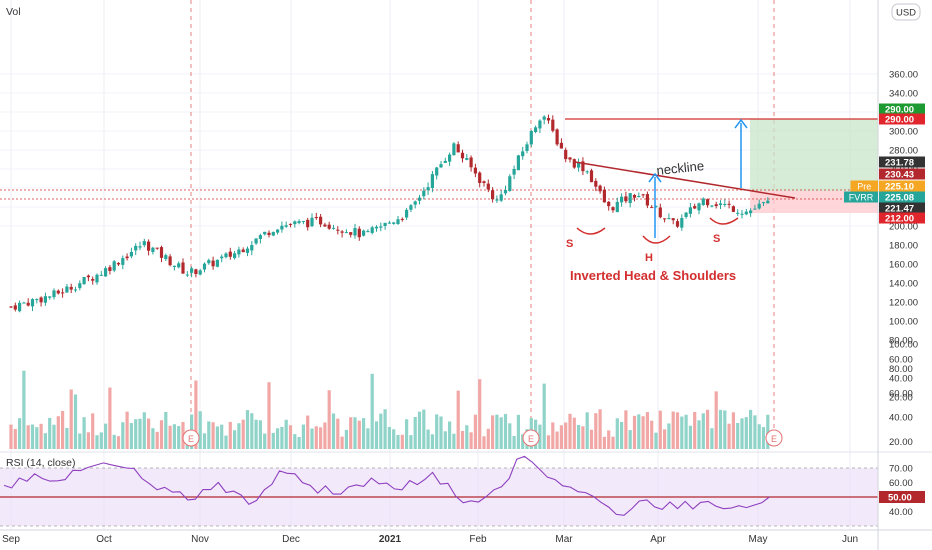 This screenshot has width=932, height=550. I want to click on volume-tick-label: 100.00, so click(903, 345).